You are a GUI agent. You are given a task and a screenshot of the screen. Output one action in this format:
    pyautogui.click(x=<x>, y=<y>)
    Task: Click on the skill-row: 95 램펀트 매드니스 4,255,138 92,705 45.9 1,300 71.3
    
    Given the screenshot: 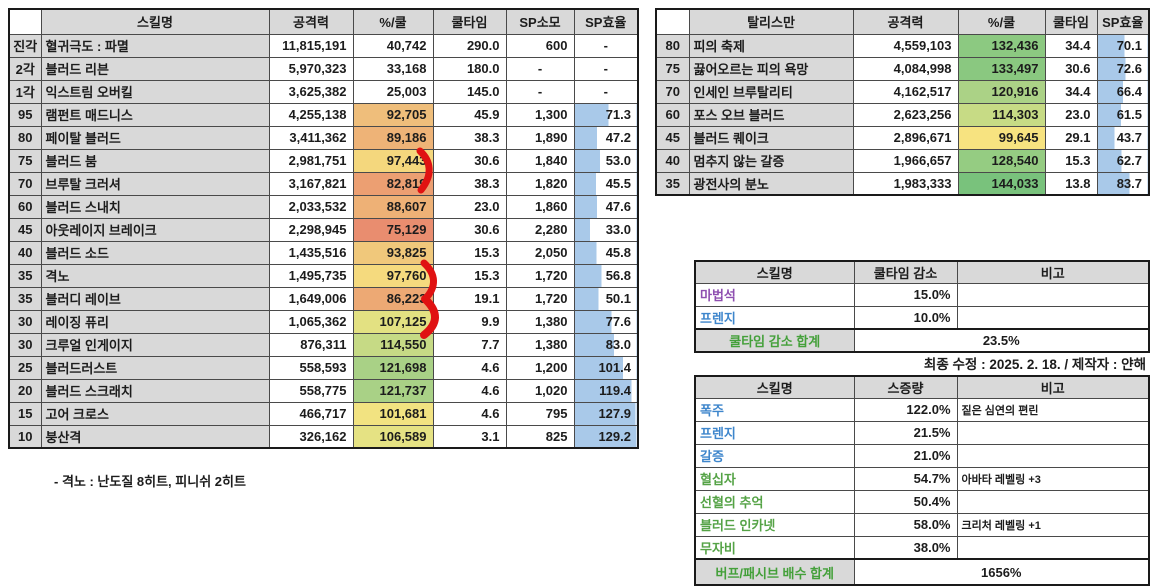 What is the action you would take?
    pyautogui.click(x=323, y=114)
    